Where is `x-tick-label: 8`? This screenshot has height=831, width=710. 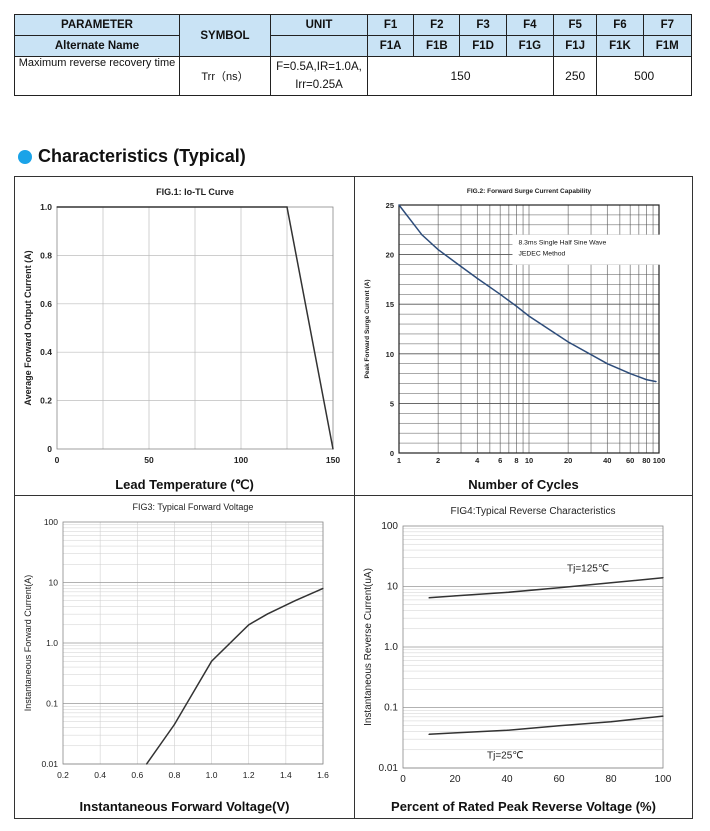
x-tick-label: 8 is located at coordinates (516, 460).